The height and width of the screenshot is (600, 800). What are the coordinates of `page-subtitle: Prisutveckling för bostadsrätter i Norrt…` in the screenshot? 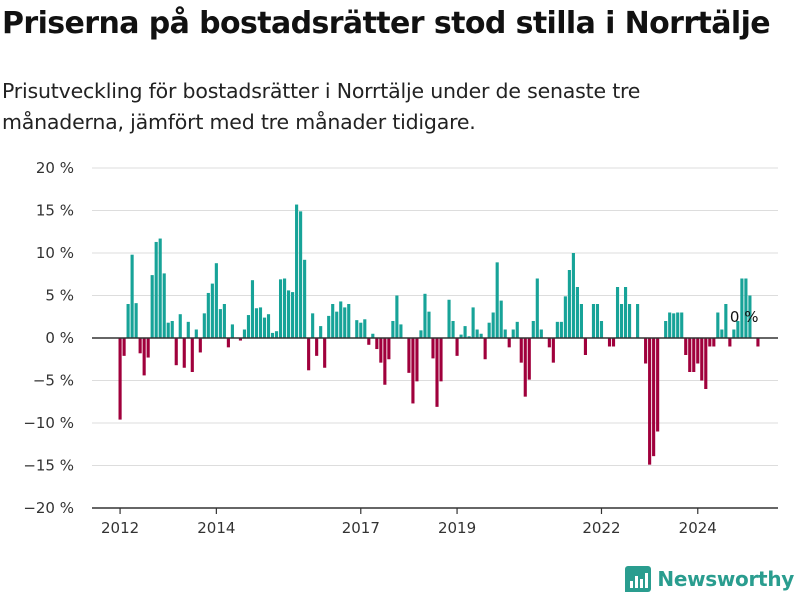 It's located at (321, 106).